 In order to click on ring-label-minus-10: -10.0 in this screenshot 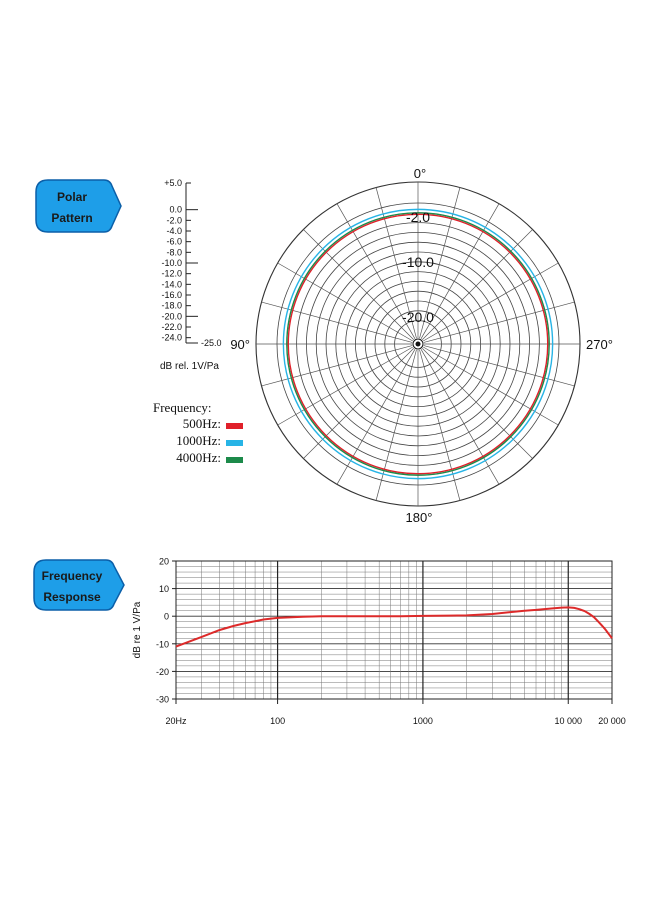, I will do `click(418, 262)`.